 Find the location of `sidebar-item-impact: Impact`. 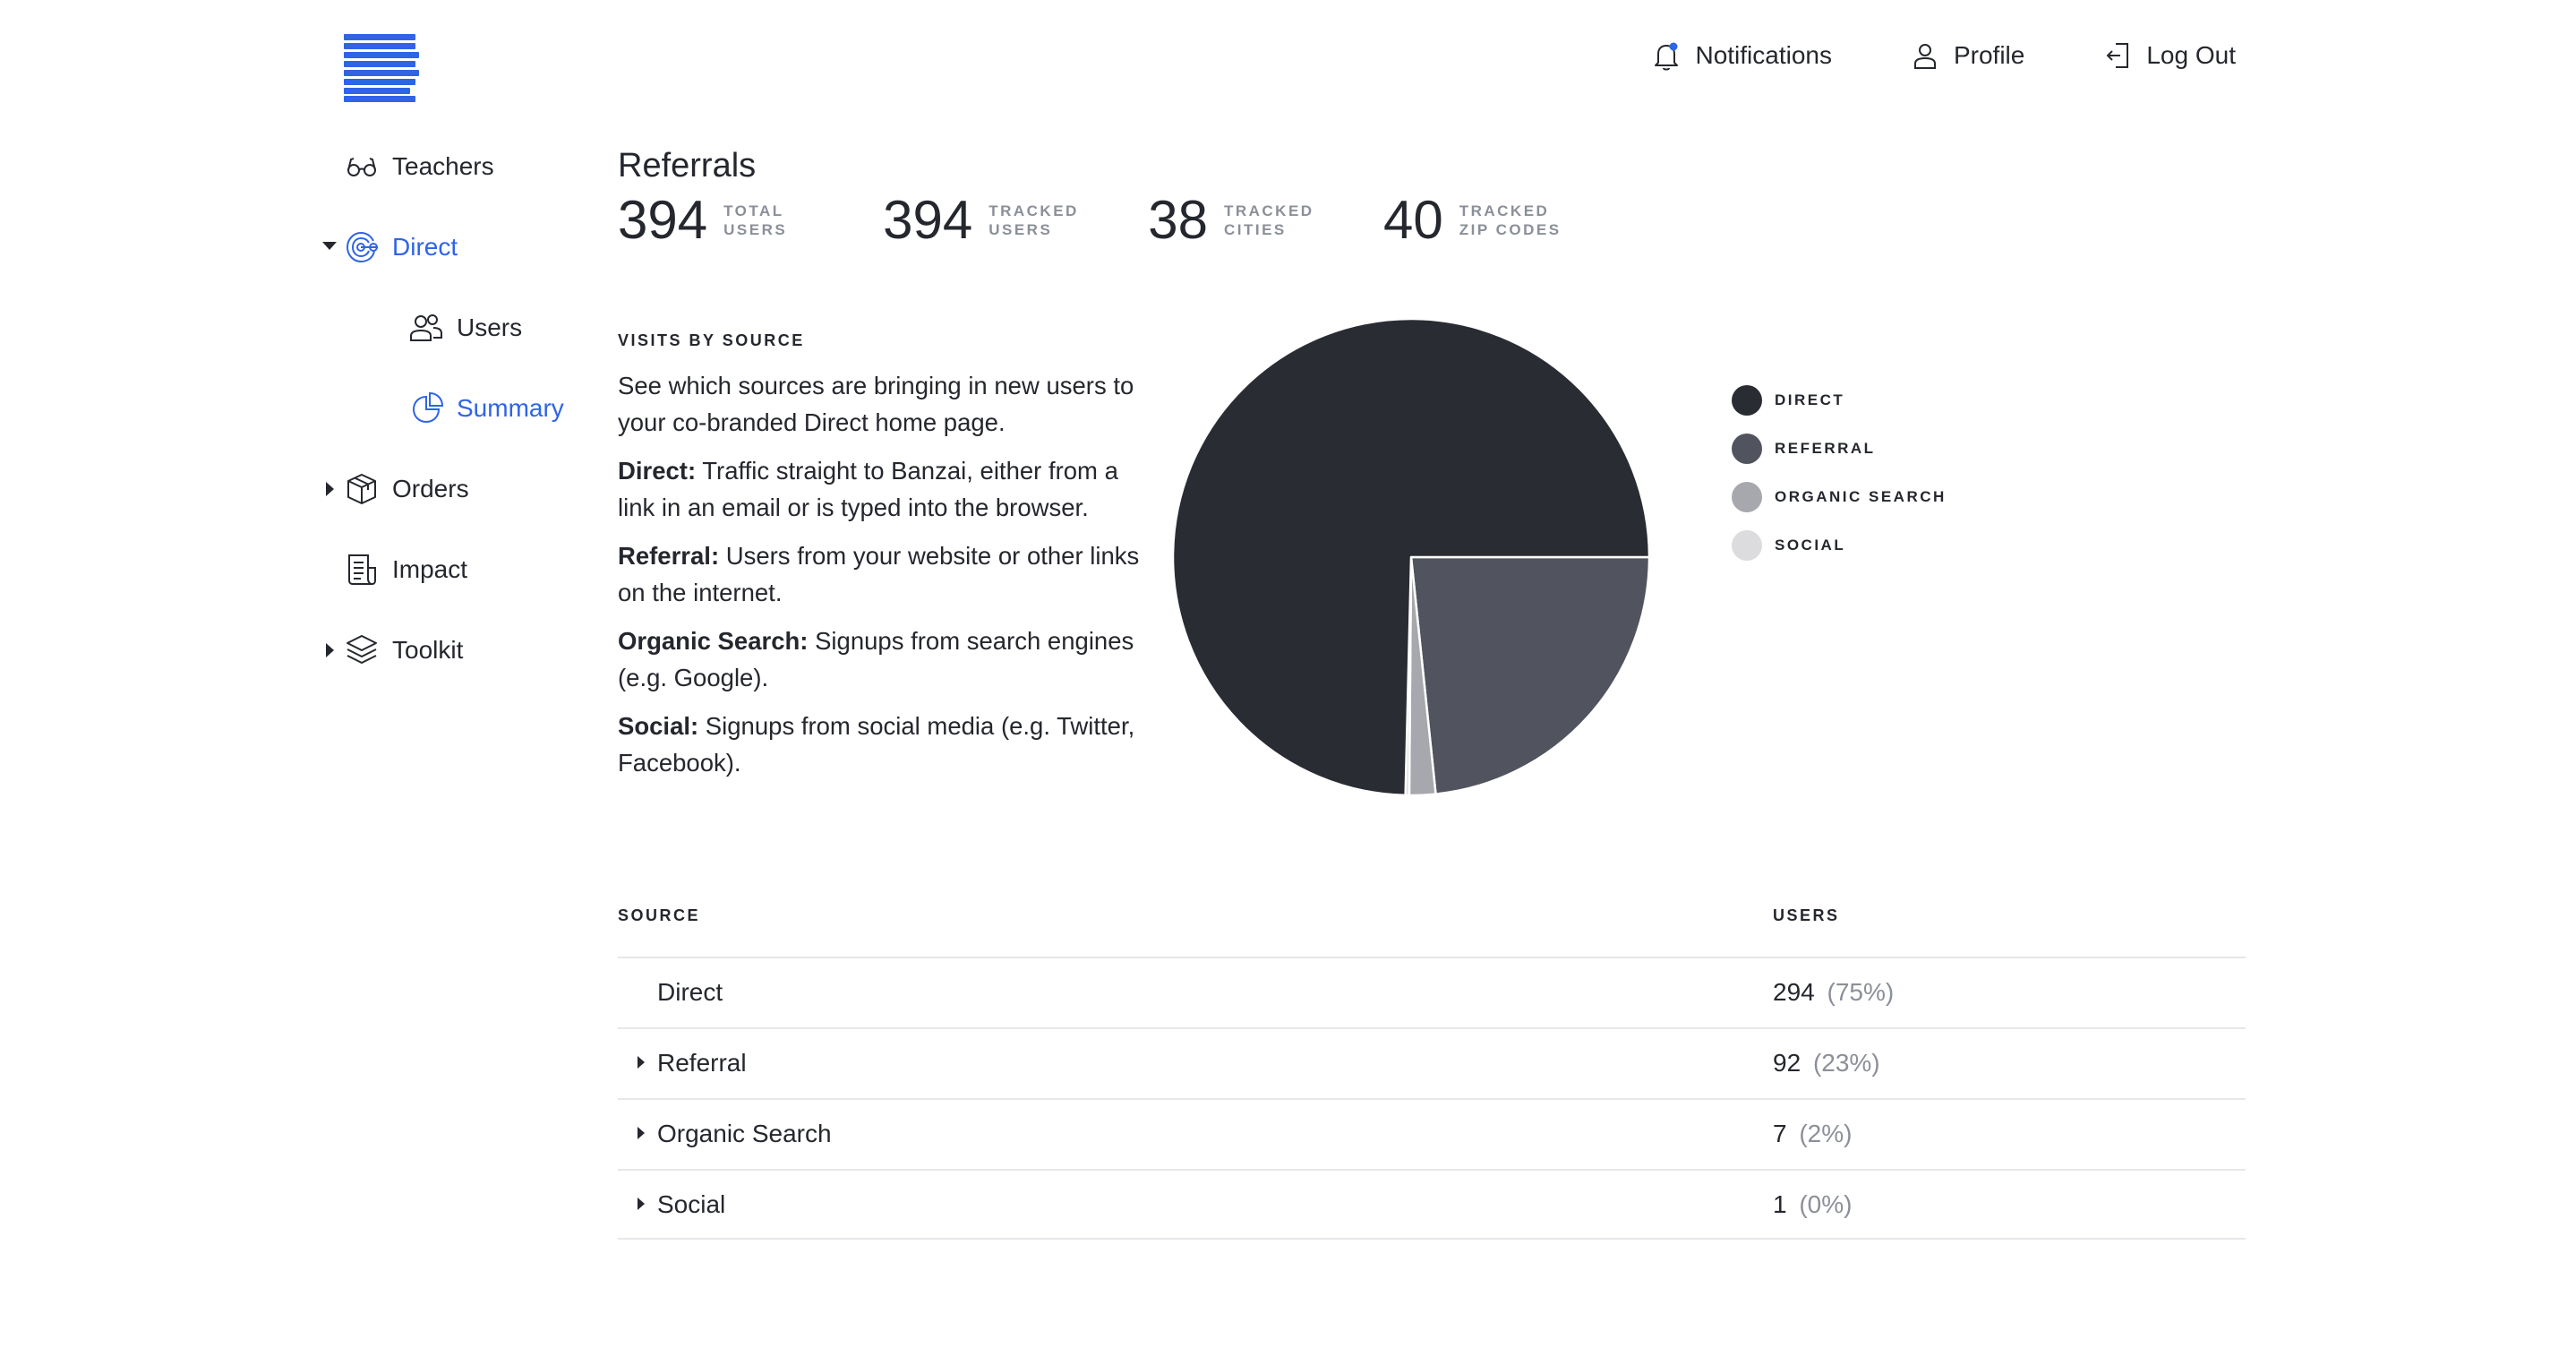

sidebar-item-impact: Impact is located at coordinates (405, 570).